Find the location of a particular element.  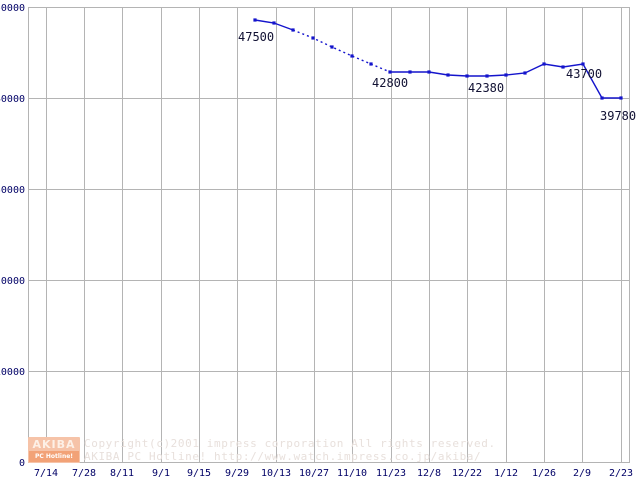

x-tick-label: 12/22 is located at coordinates (467, 473).